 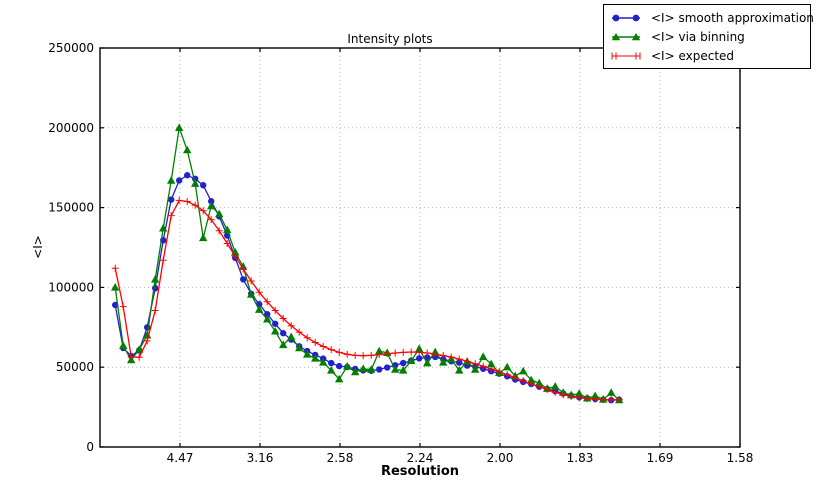 I want to click on chart-title: Intensity plots, so click(x=390, y=39).